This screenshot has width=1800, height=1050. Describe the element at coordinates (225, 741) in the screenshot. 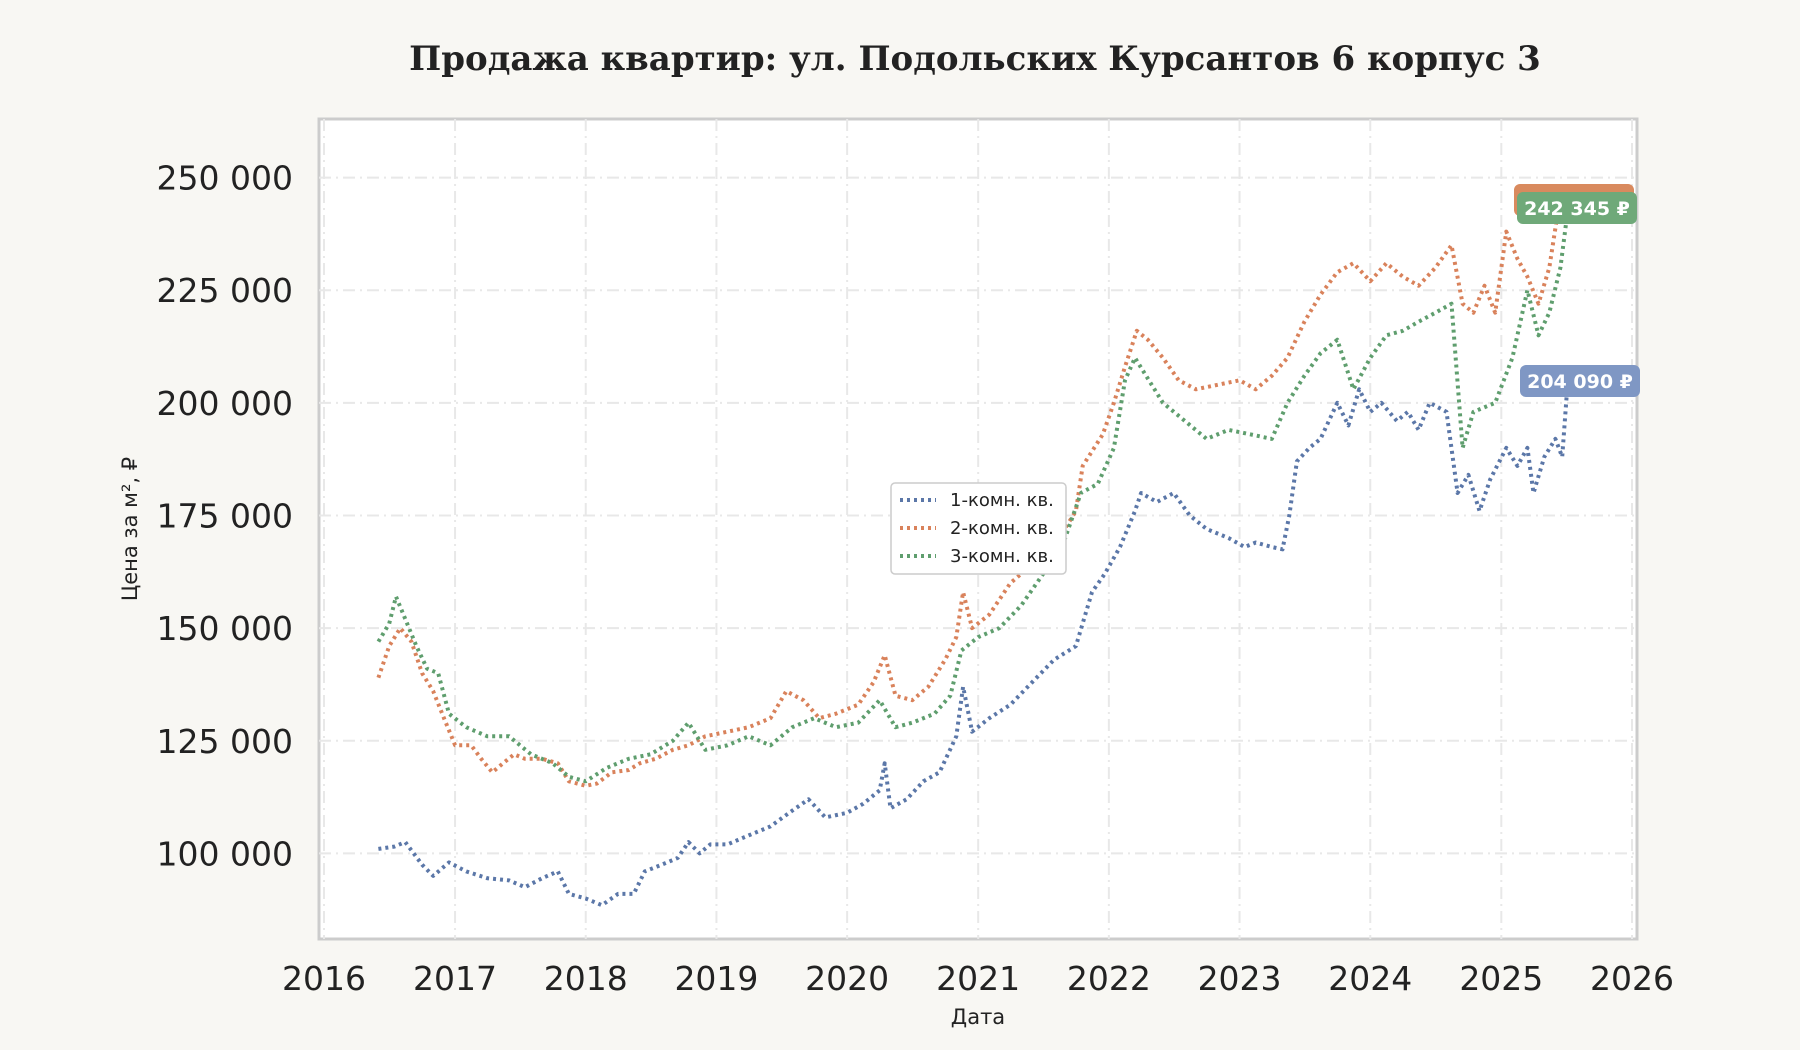

I see `y-tick-label: 125 000` at that location.